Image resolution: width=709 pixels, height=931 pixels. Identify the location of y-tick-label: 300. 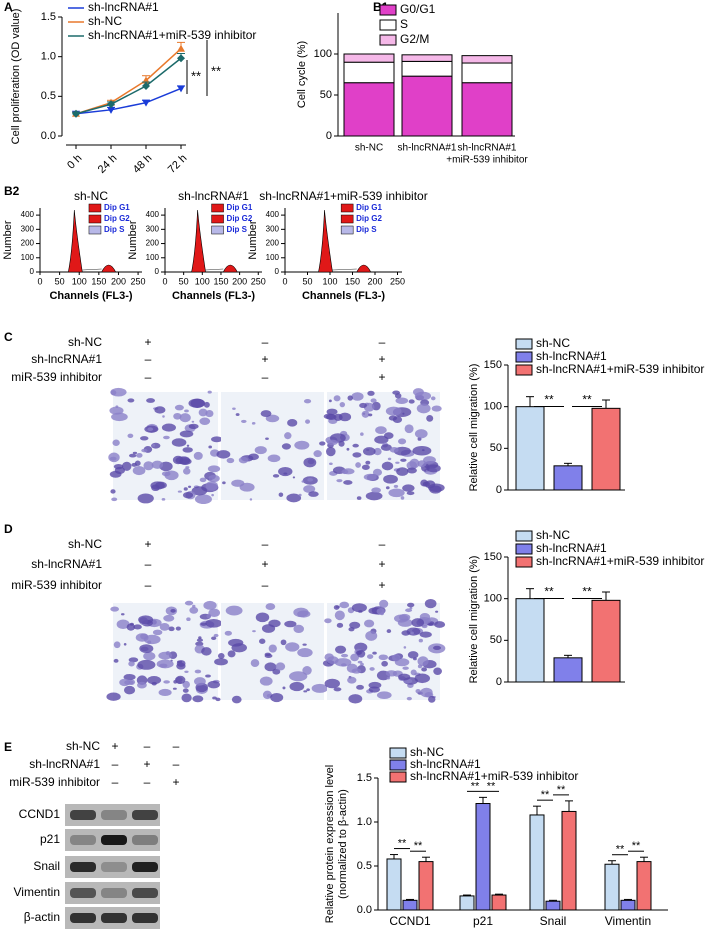
(273, 228).